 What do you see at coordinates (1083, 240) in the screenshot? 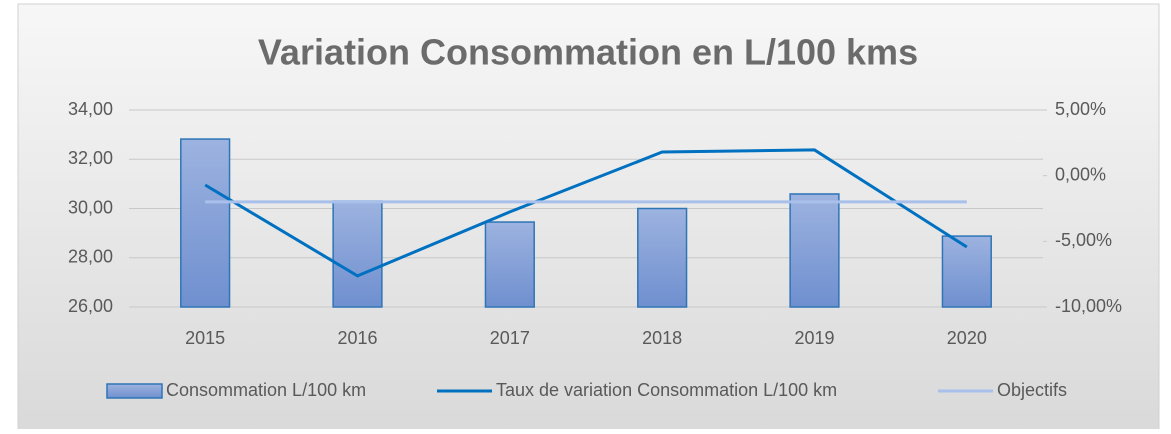
I see `y2-tick-label: -5,00%` at bounding box center [1083, 240].